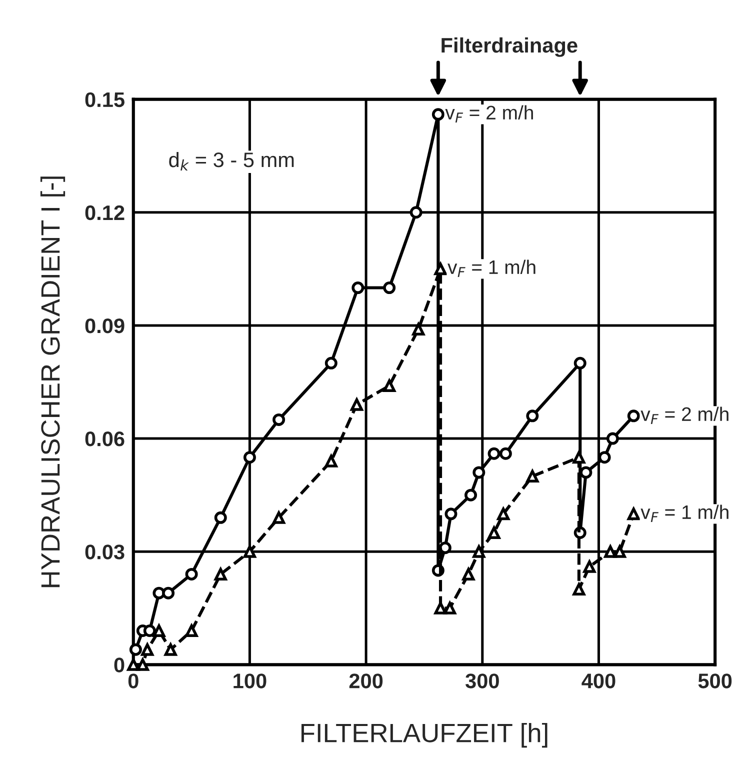 Image resolution: width=741 pixels, height=764 pixels. I want to click on x-tick-label: 300, so click(482, 681).